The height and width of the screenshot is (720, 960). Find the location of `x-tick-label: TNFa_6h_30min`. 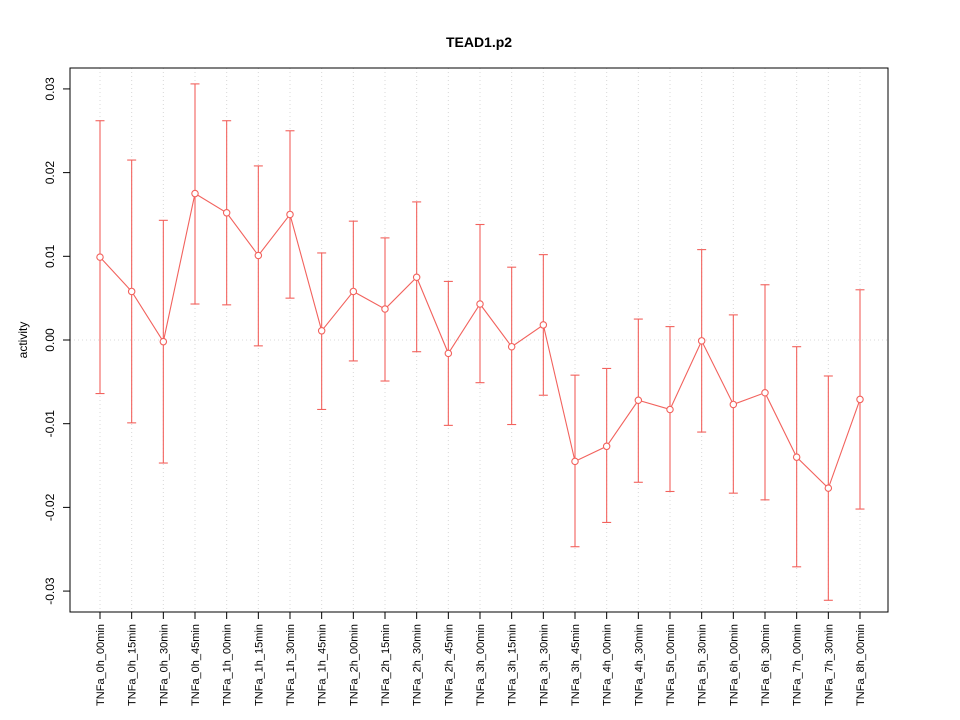

x-tick-label: TNFa_6h_30min is located at coordinates (766, 665).